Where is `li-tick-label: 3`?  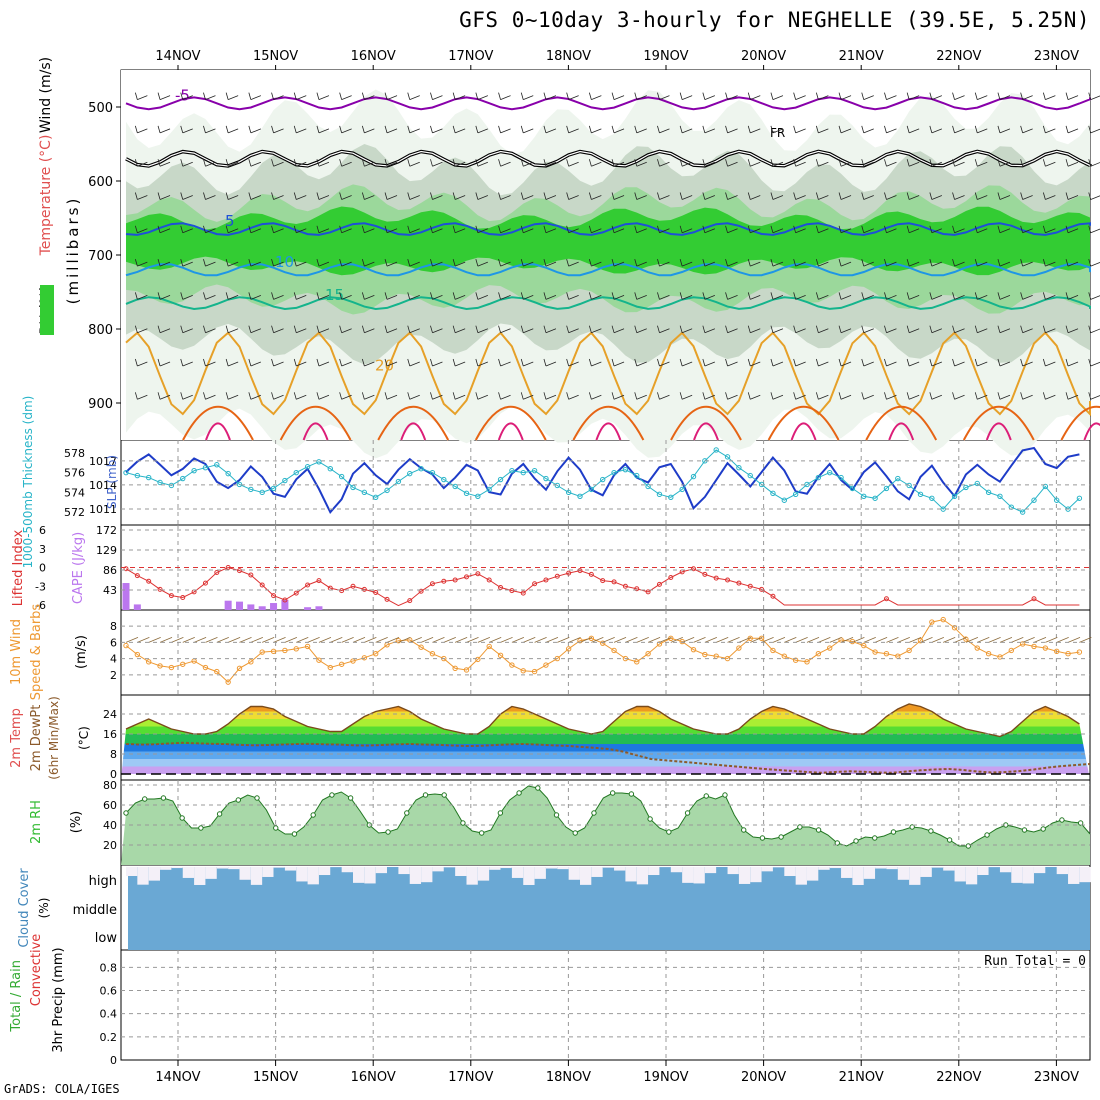 li-tick-label: 3 is located at coordinates (42, 549).